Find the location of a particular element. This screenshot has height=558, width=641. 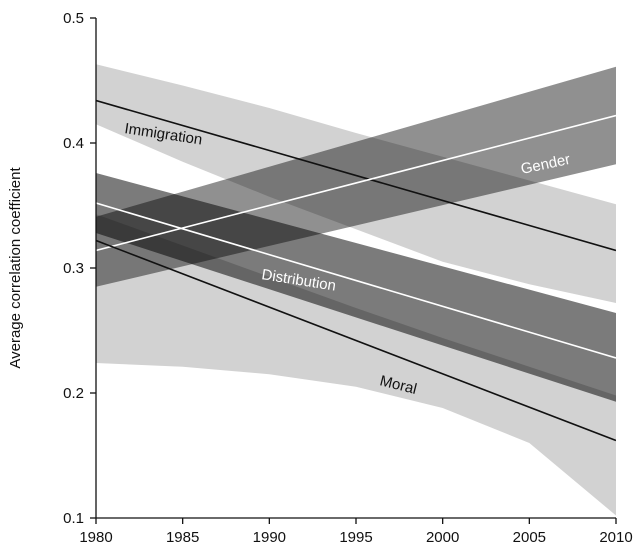

y-tick-label: 0.4 is located at coordinates (73, 143).